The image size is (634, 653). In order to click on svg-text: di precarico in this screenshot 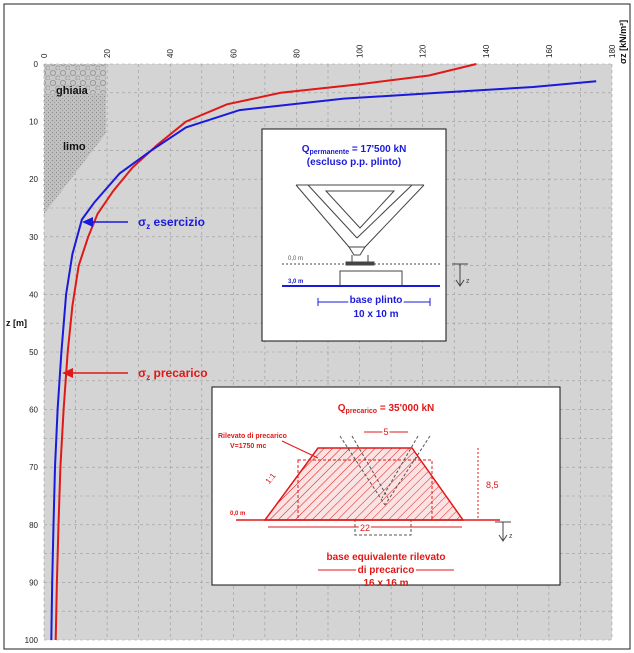, I will do `click(386, 570)`.